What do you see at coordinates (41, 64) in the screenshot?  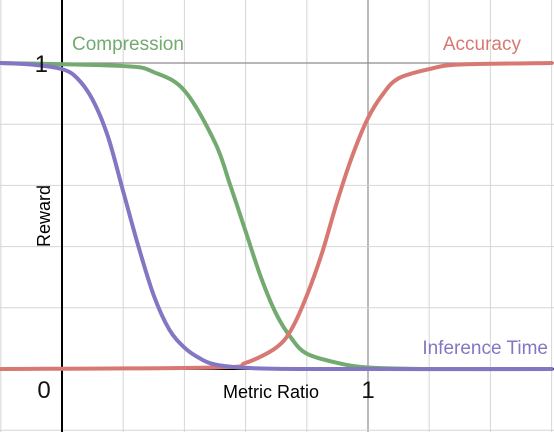 I see `y-tick-label: 1` at bounding box center [41, 64].